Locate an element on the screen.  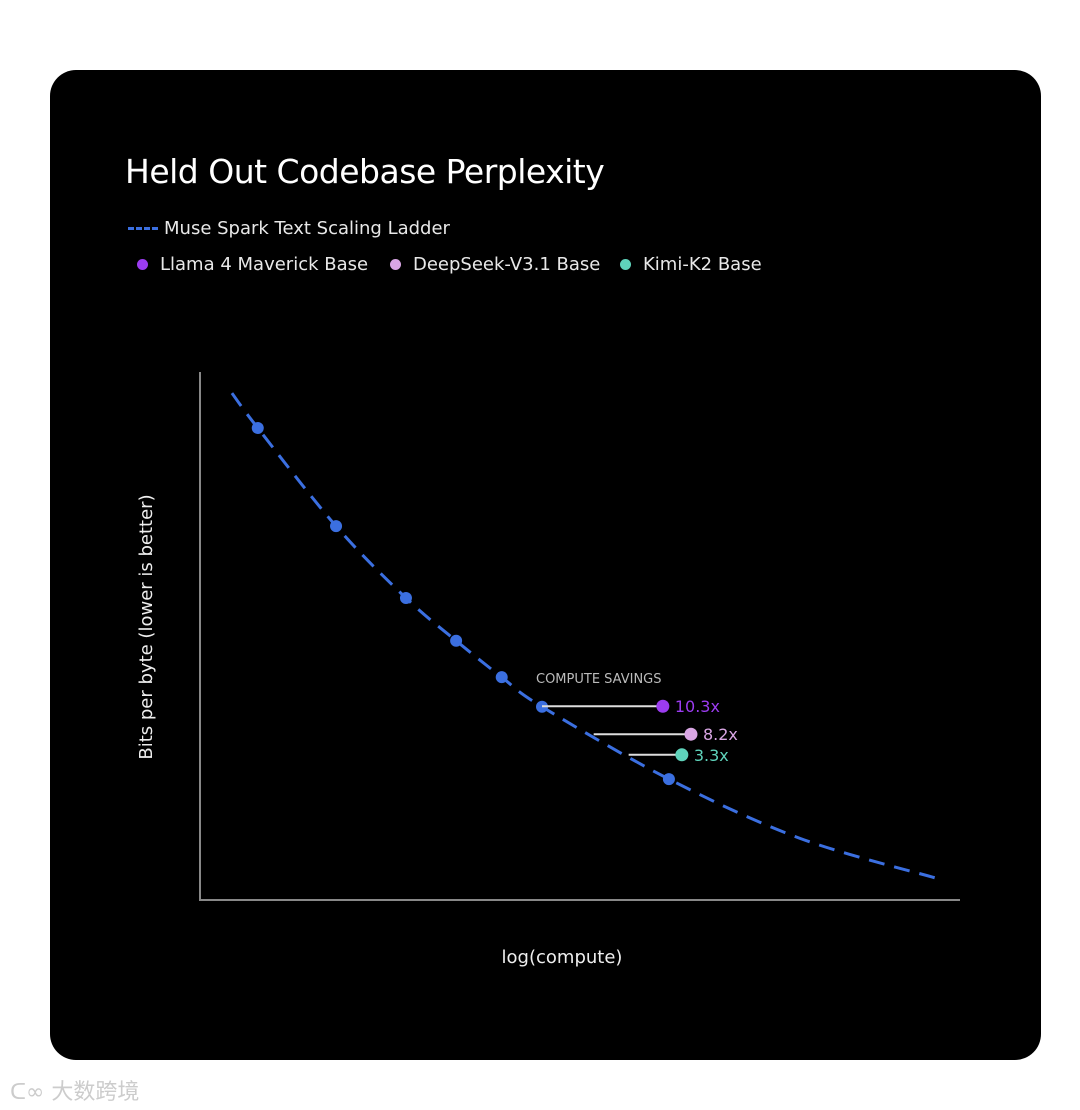
savings-label: 8.2x is located at coordinates (720, 734).